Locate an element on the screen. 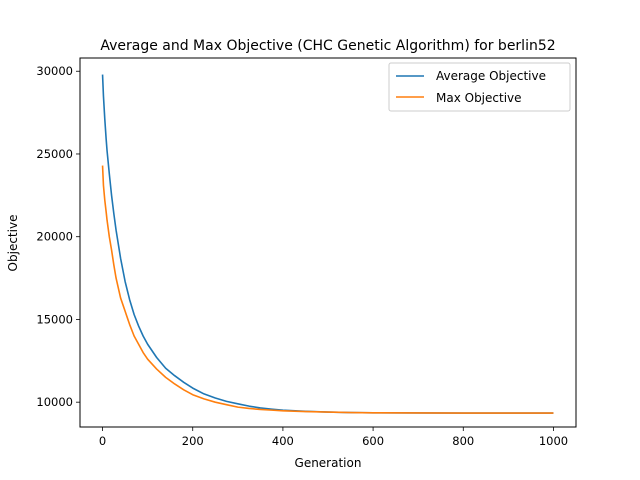  x-tick-label: 200 is located at coordinates (193, 441).